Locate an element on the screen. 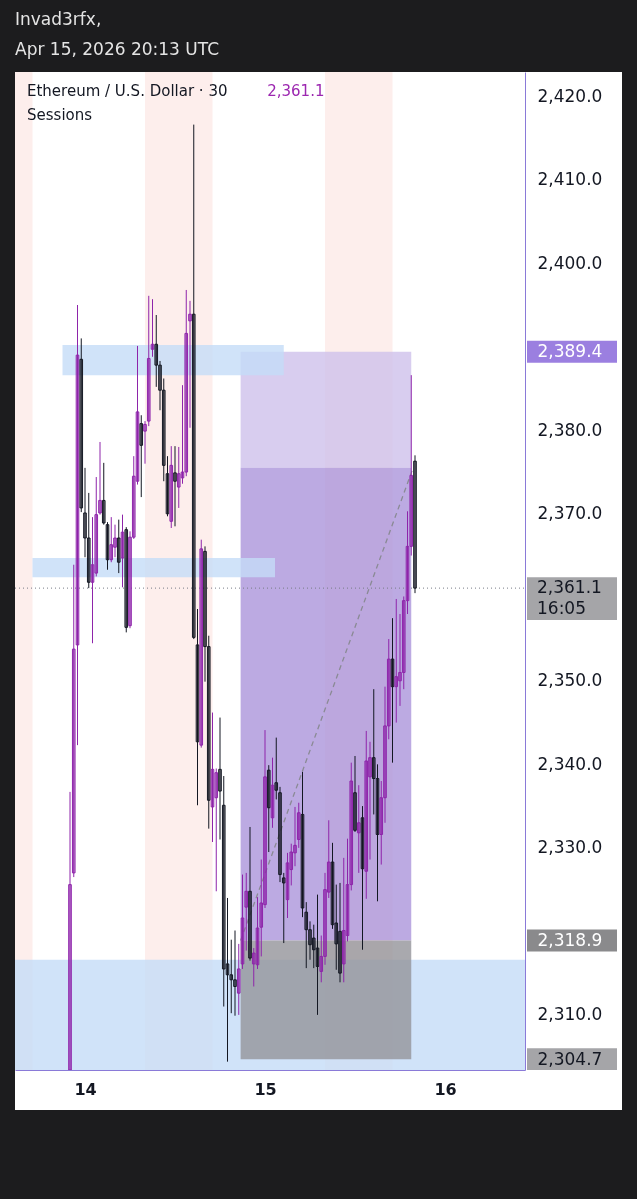  y-tick-label: 2,410.0 is located at coordinates (570, 179).